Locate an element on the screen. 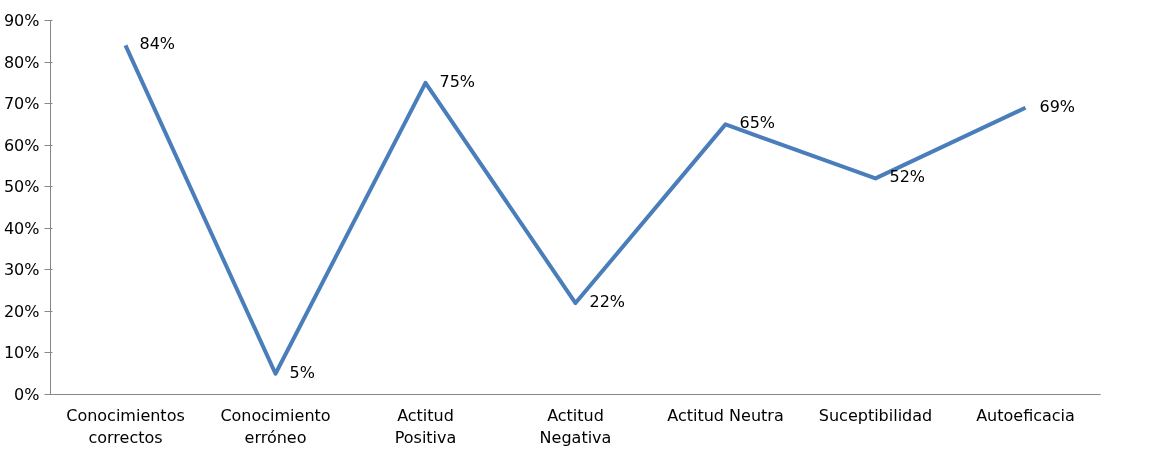 This screenshot has height=459, width=1152. x-tick-label: Conocimientos correctos is located at coordinates (125, 426).